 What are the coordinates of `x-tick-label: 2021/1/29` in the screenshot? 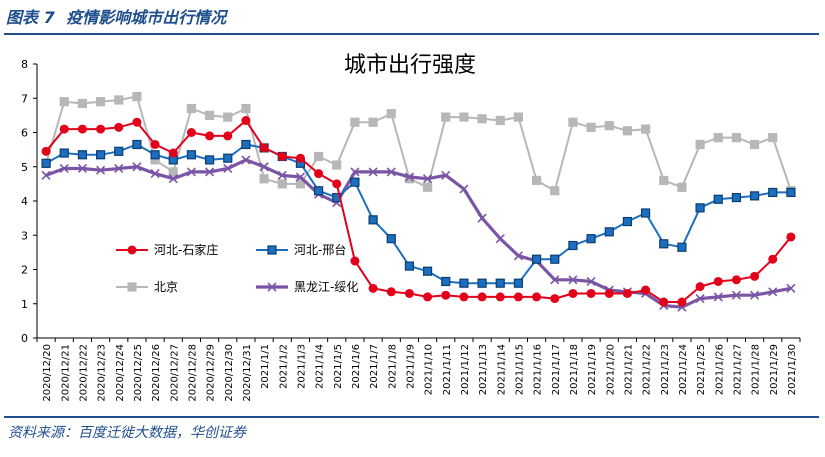 It's located at (774, 369).